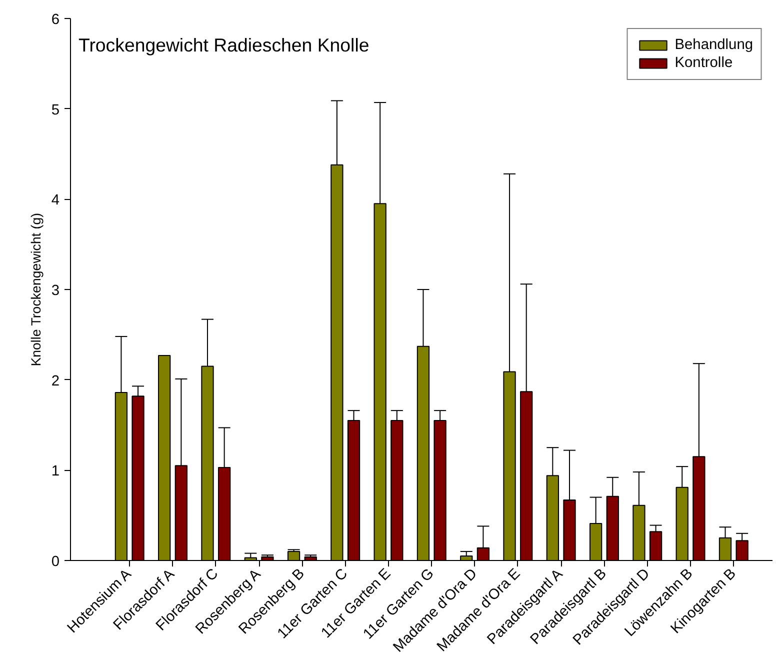 Image resolution: width=776 pixels, height=664 pixels. Describe the element at coordinates (55, 381) in the screenshot. I see `y-tick-label: 2` at that location.